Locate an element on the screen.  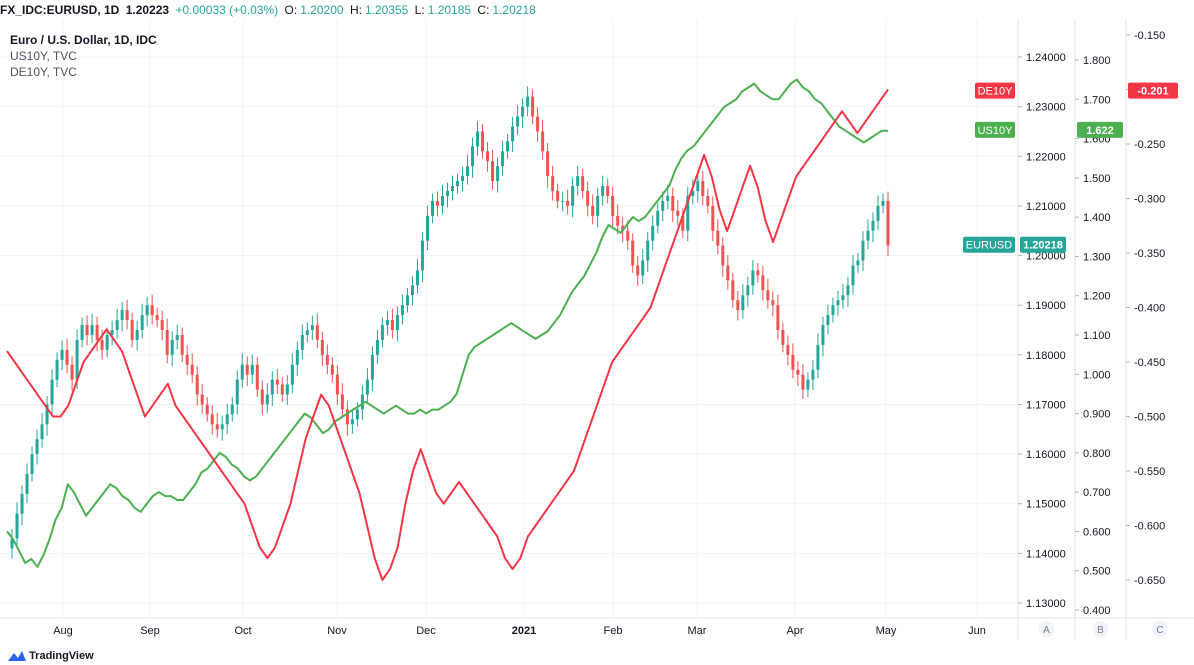
axis-tick-label: -0.650 is located at coordinates (1149, 581).